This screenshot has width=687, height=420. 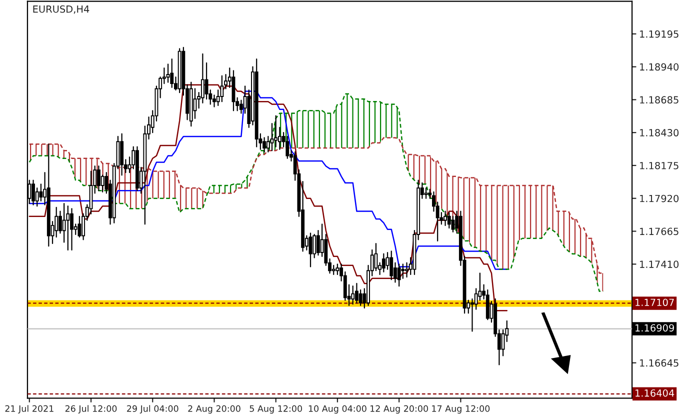 What do you see at coordinates (61, 9) in the screenshot?
I see `chart-title: EURUSD,H4` at bounding box center [61, 9].